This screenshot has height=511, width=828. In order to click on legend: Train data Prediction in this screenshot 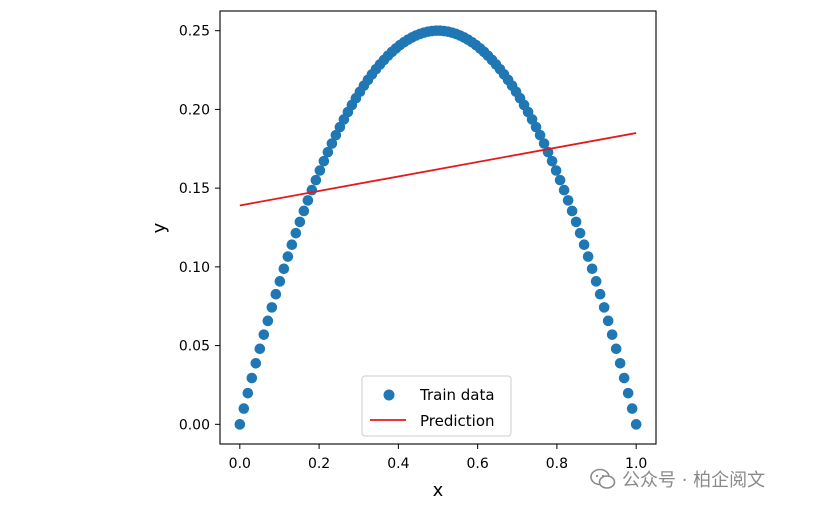, I will do `click(436, 406)`.